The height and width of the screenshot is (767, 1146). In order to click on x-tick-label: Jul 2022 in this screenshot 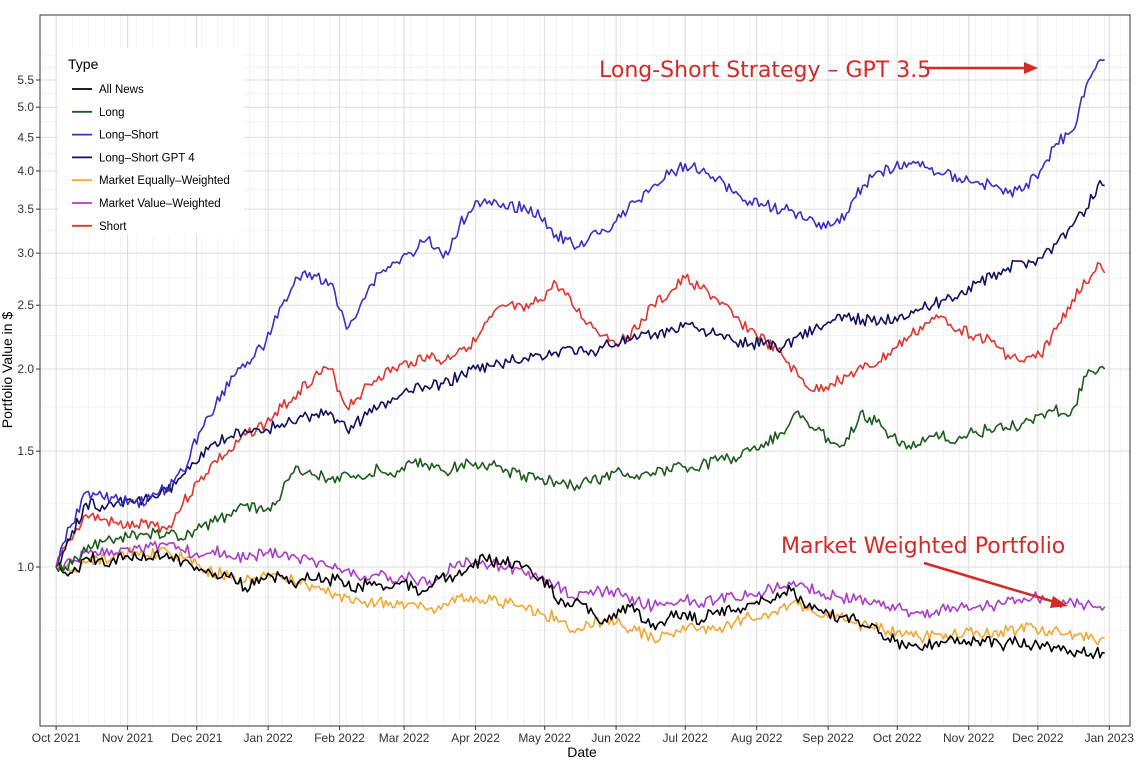, I will do `click(686, 738)`.